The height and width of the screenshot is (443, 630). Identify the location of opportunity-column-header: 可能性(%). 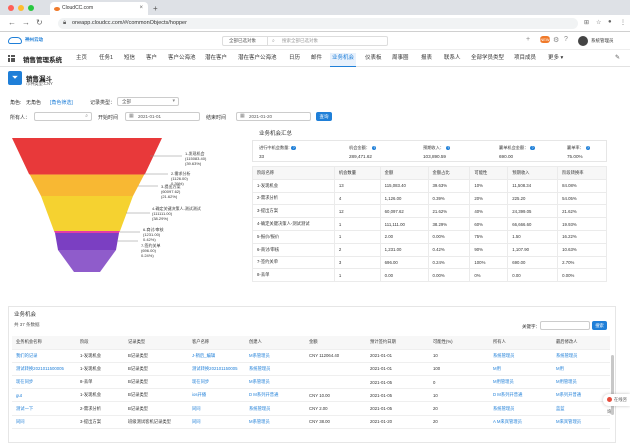
(459, 343).